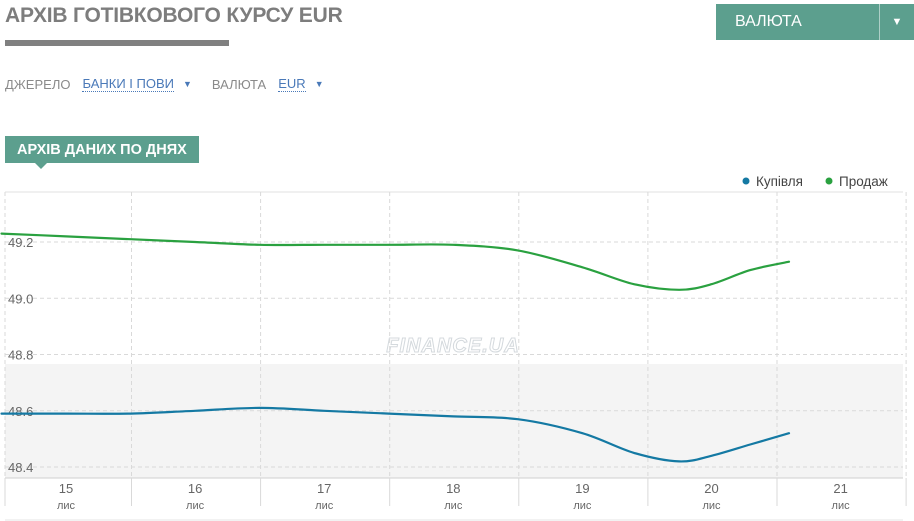 The height and width of the screenshot is (521, 914). I want to click on filters-bar: ДЖЕРЕЛО БАНКИ І ПОВИ ▼ ВАЛЮТА EUR ▼, so click(174, 84).